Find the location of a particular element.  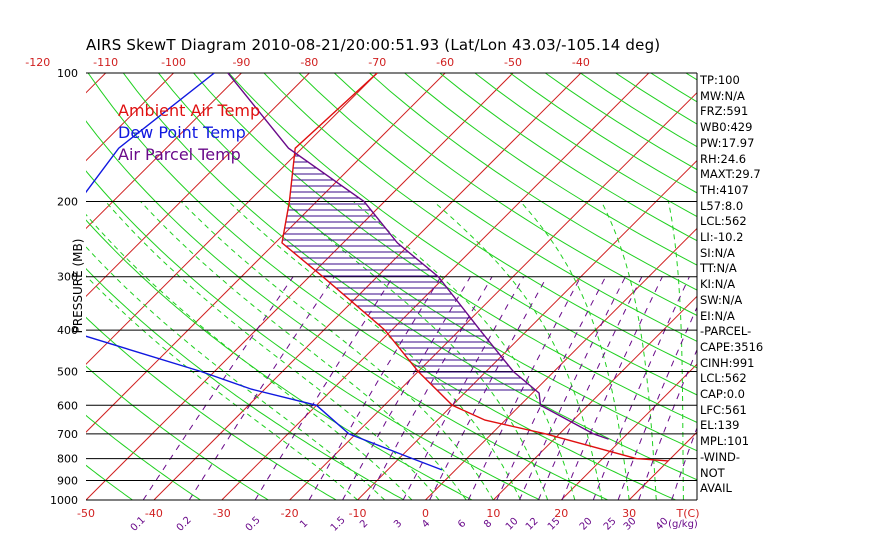

pressure-tick-label: 900 is located at coordinates (67, 480).